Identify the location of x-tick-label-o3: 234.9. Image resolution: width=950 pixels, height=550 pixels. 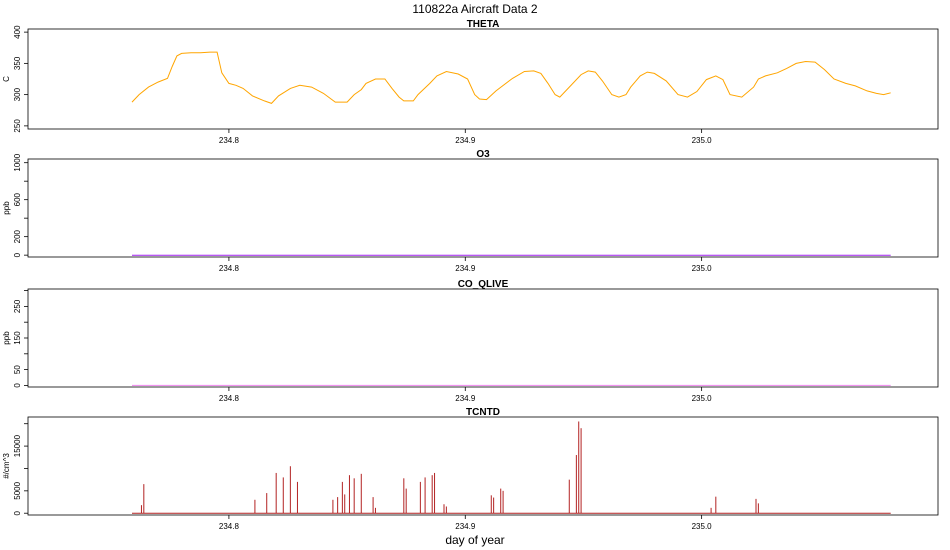
(465, 268).